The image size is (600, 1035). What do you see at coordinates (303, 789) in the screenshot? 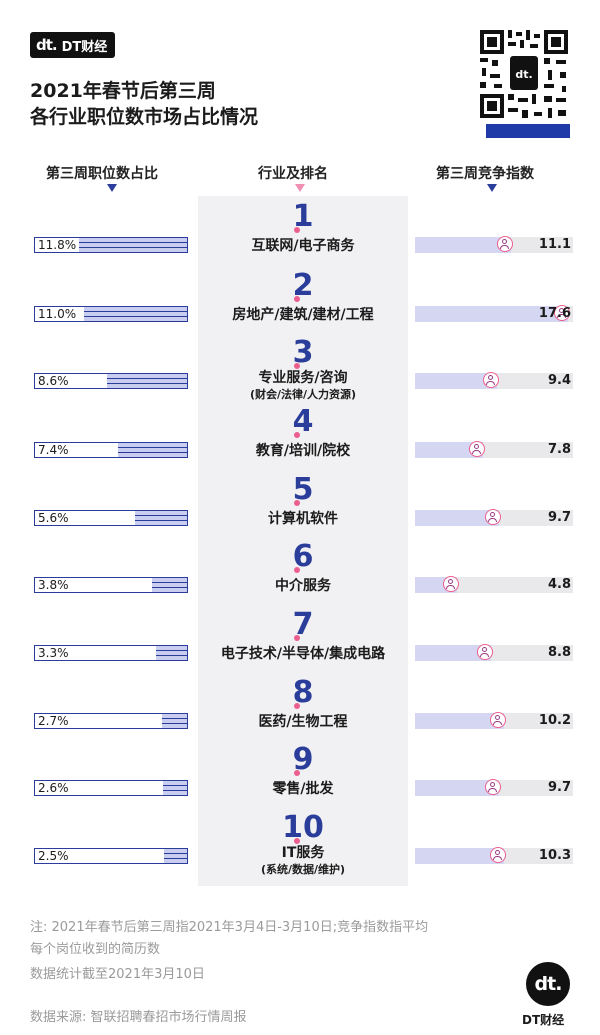
I see `industry-label: 零售/批发` at bounding box center [303, 789].